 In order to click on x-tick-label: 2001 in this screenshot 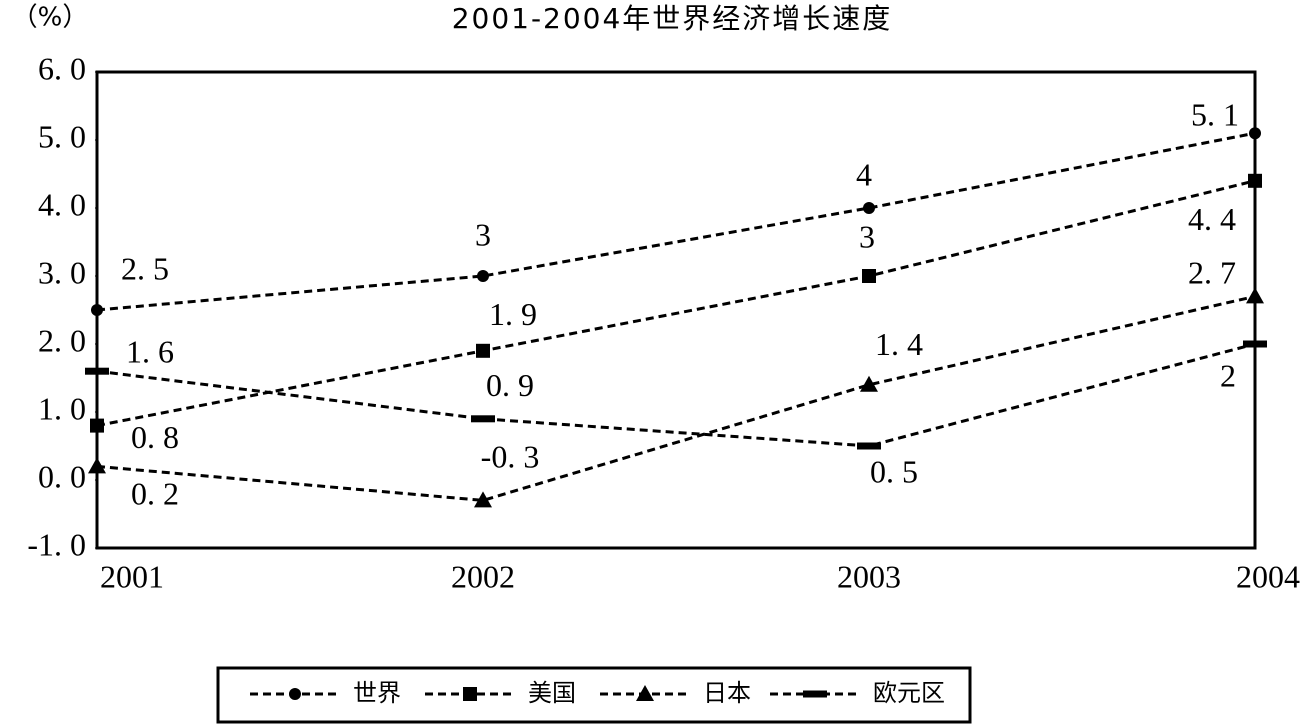, I will do `click(132, 576)`.